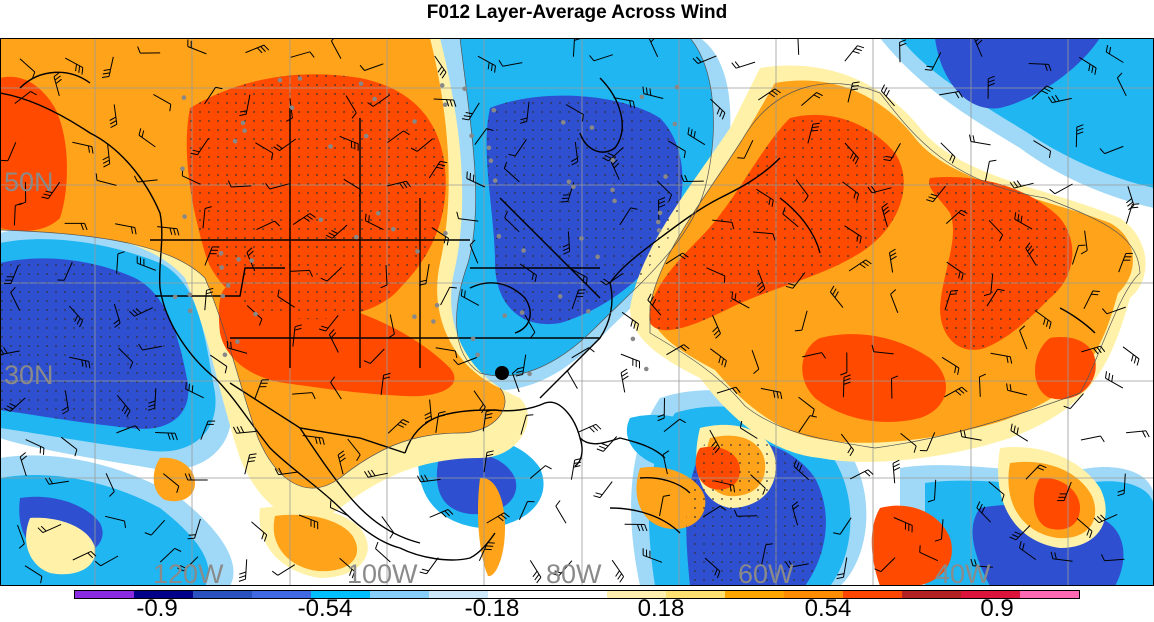 The image size is (1154, 622). I want to click on colorbar-tick: -0.54, so click(325, 608).